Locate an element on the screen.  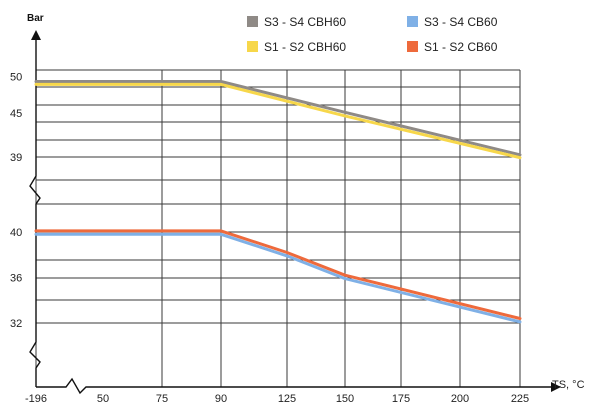
x-axis-arrow is located at coordinates (556, 387).